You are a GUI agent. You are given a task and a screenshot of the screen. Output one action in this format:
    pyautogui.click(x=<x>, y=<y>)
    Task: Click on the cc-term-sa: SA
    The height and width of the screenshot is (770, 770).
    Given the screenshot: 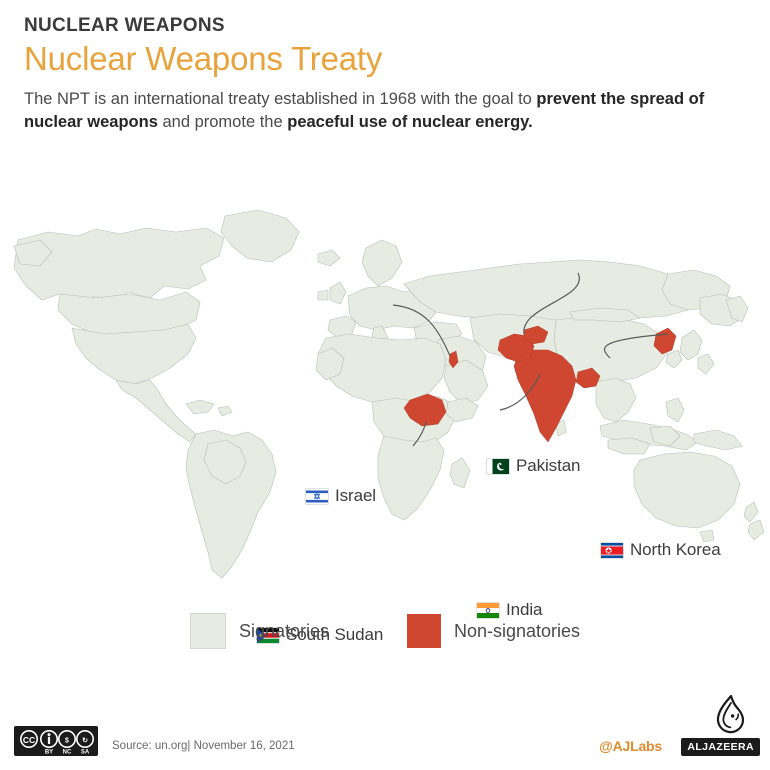 What is the action you would take?
    pyautogui.click(x=85, y=753)
    